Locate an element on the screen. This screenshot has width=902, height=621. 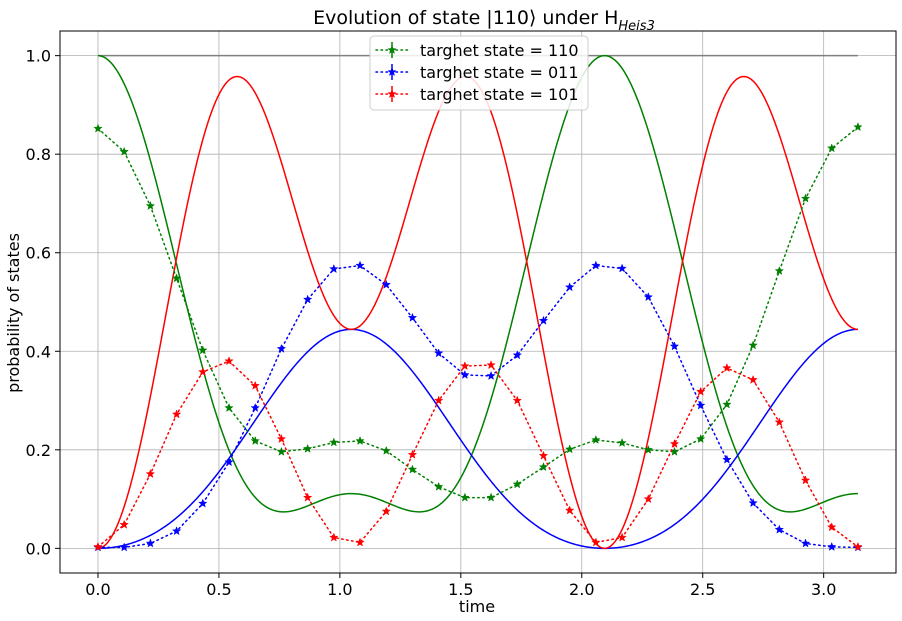
y-tick-label: 0.4 is located at coordinates (38, 351).